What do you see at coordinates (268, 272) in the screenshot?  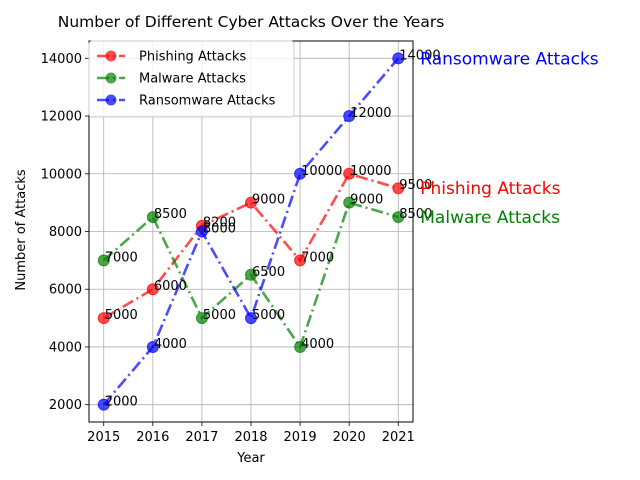 I see `malware-attacks-data-label: 6500` at bounding box center [268, 272].